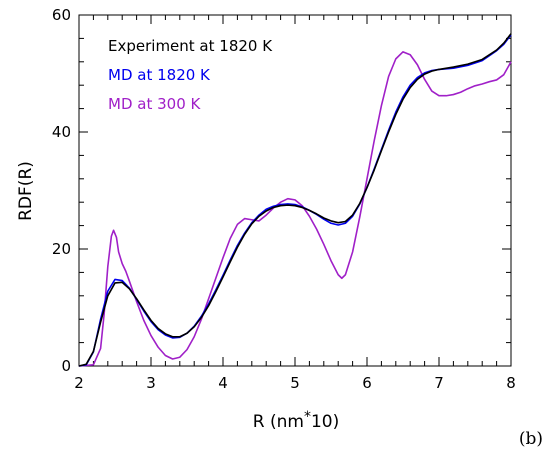  I want to click on x-axis-title-superscript: *, so click(307, 417).